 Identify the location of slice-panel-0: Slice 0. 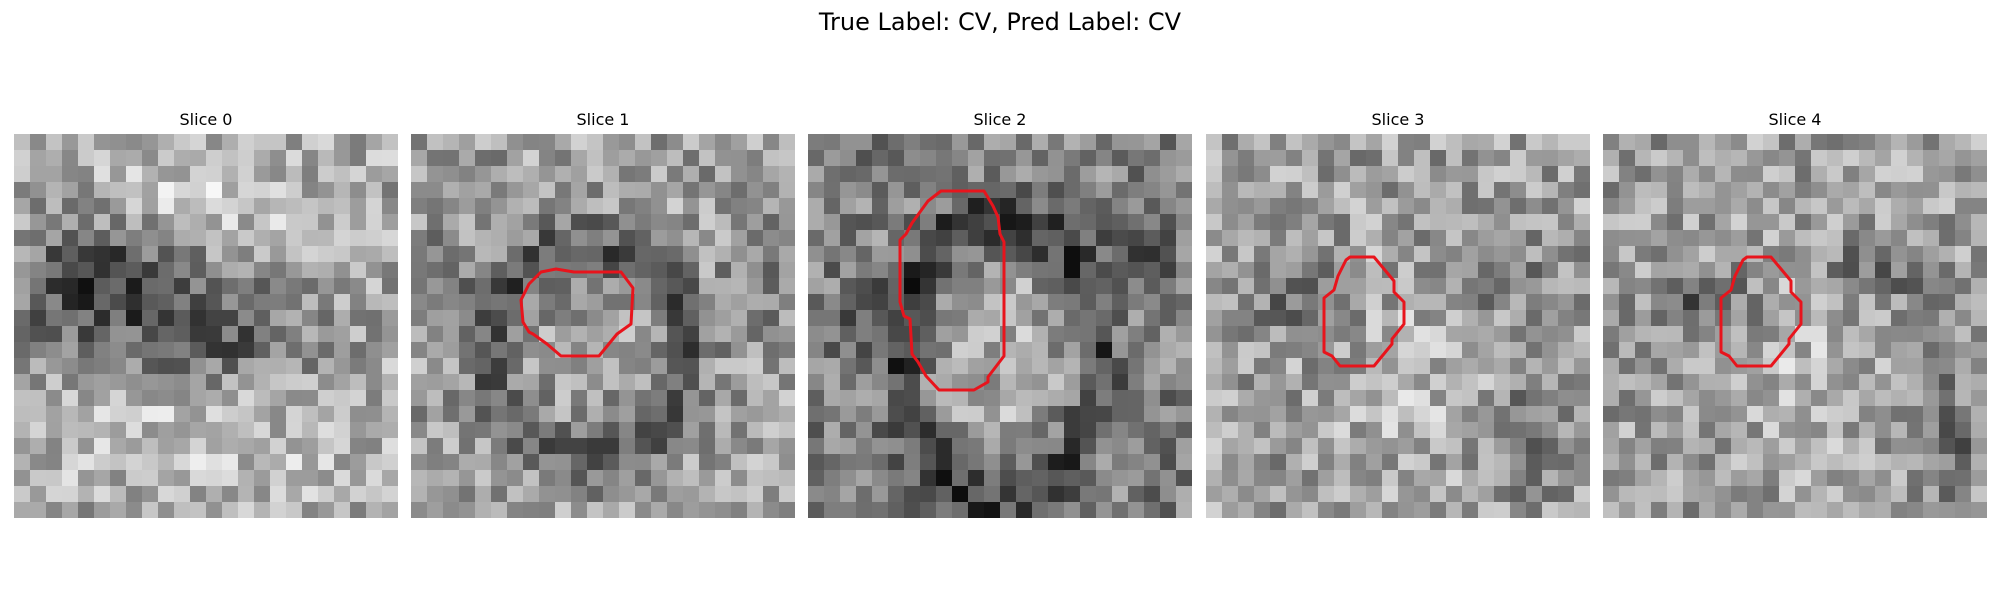
(206, 316).